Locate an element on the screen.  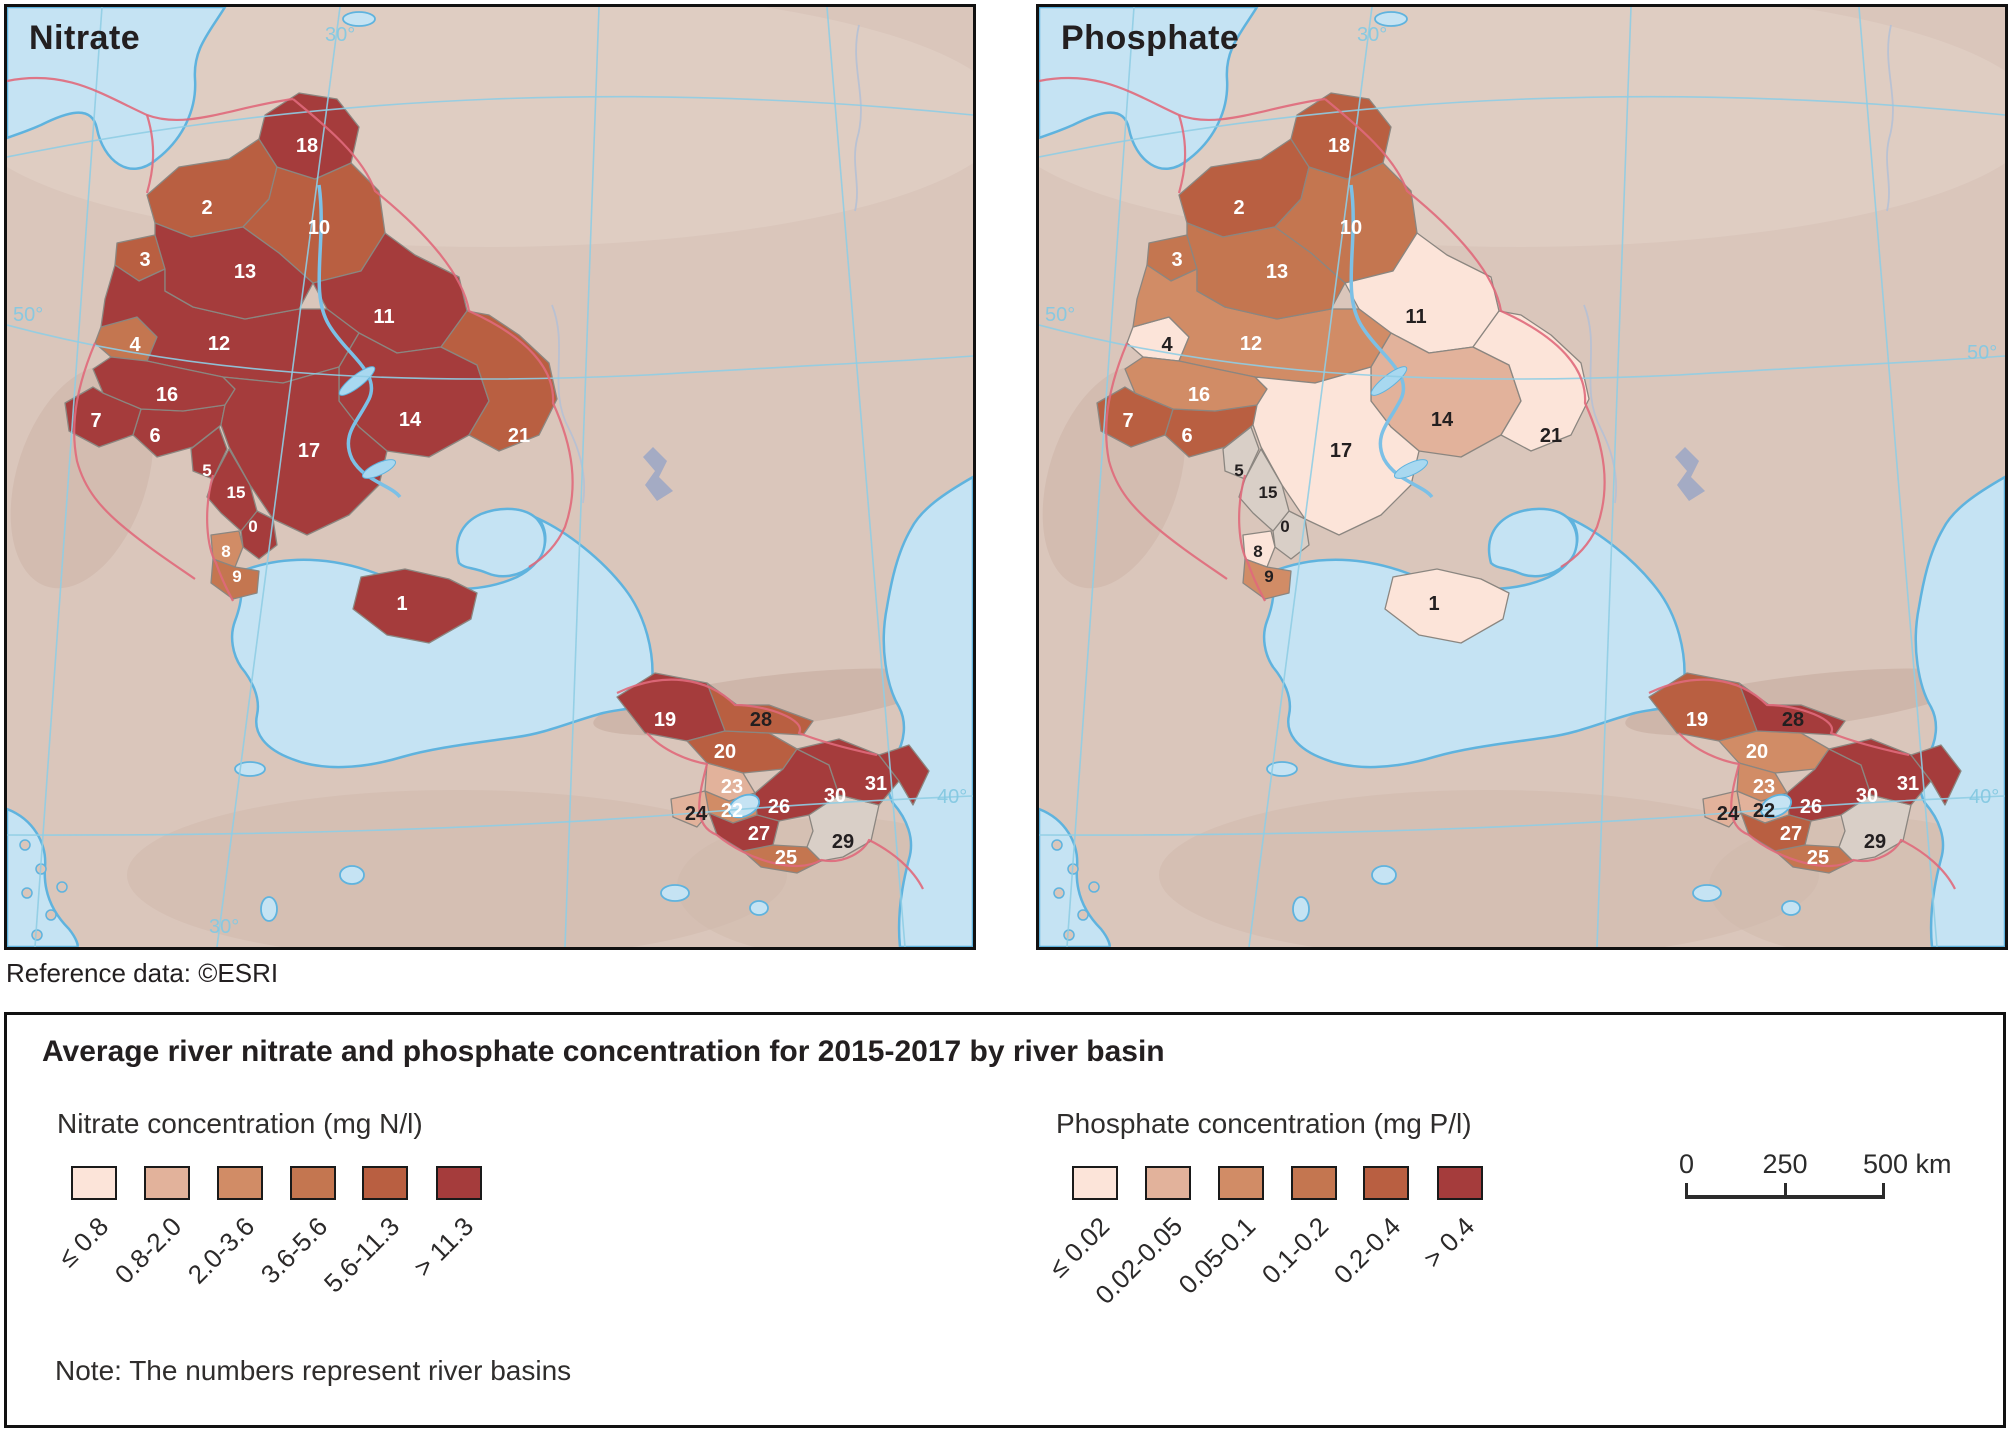
basin-number-label: 21 is located at coordinates (519, 436).